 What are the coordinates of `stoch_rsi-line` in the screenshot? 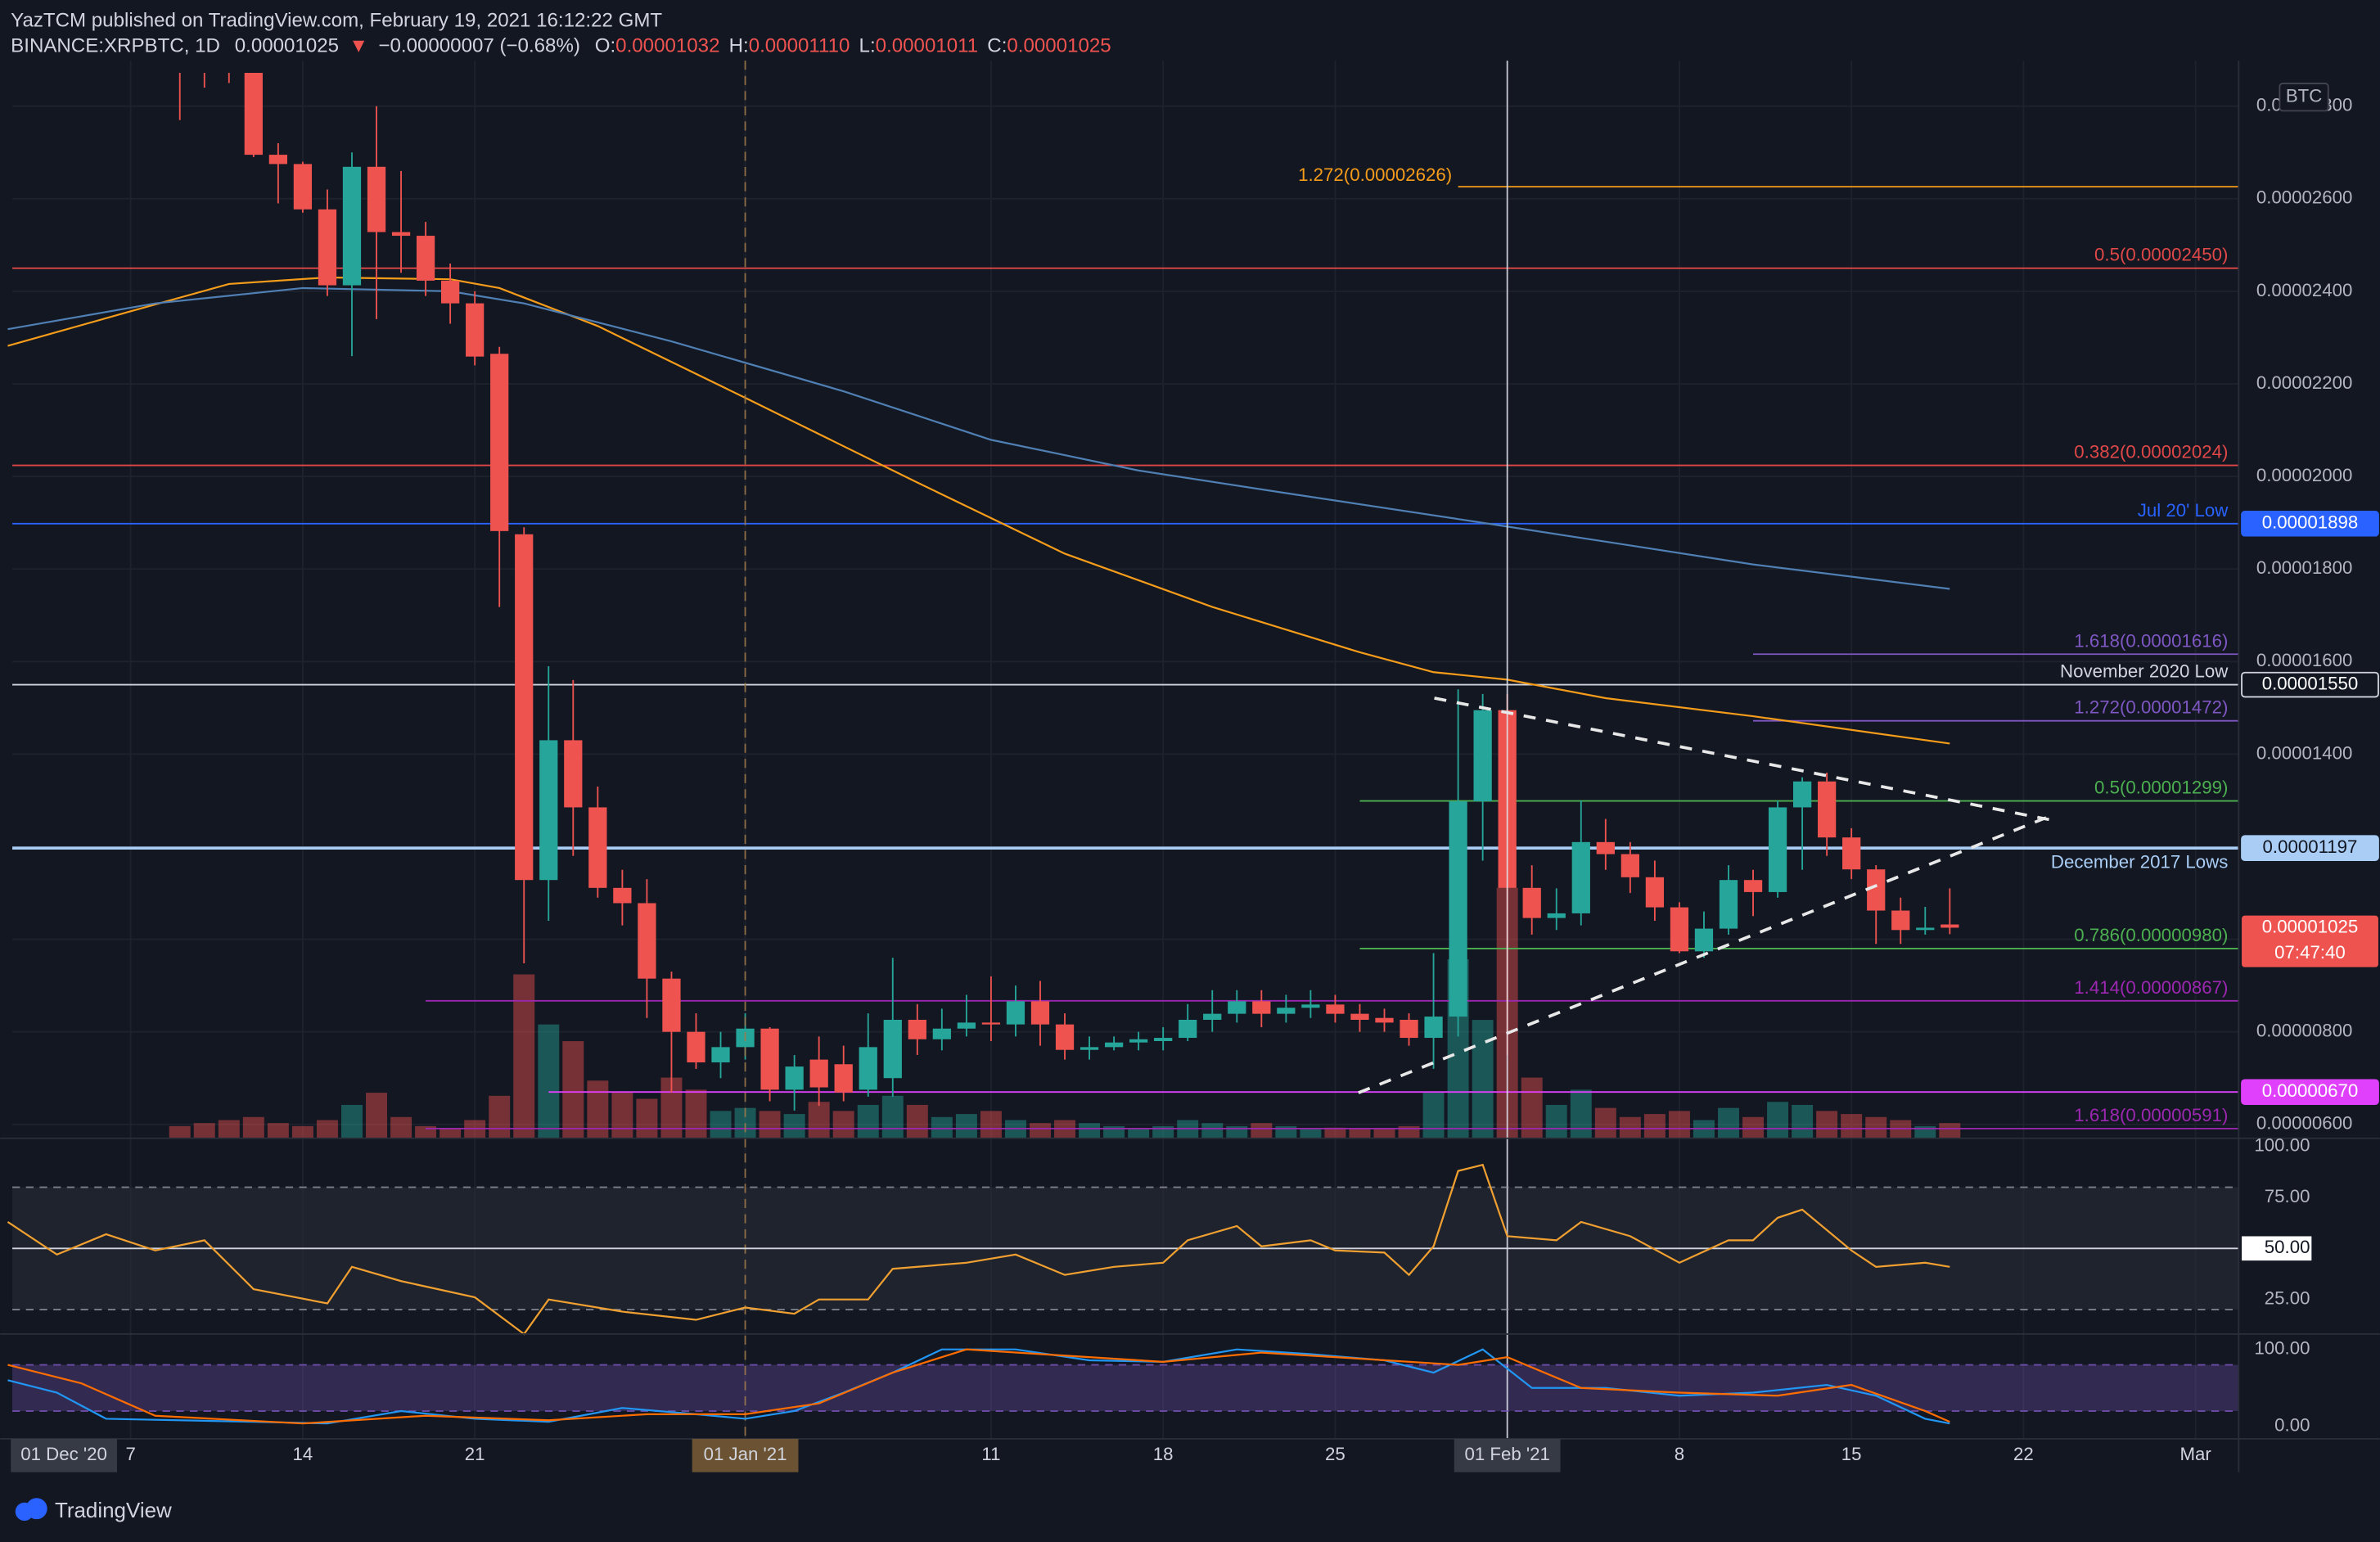 It's located at (979, 1387).